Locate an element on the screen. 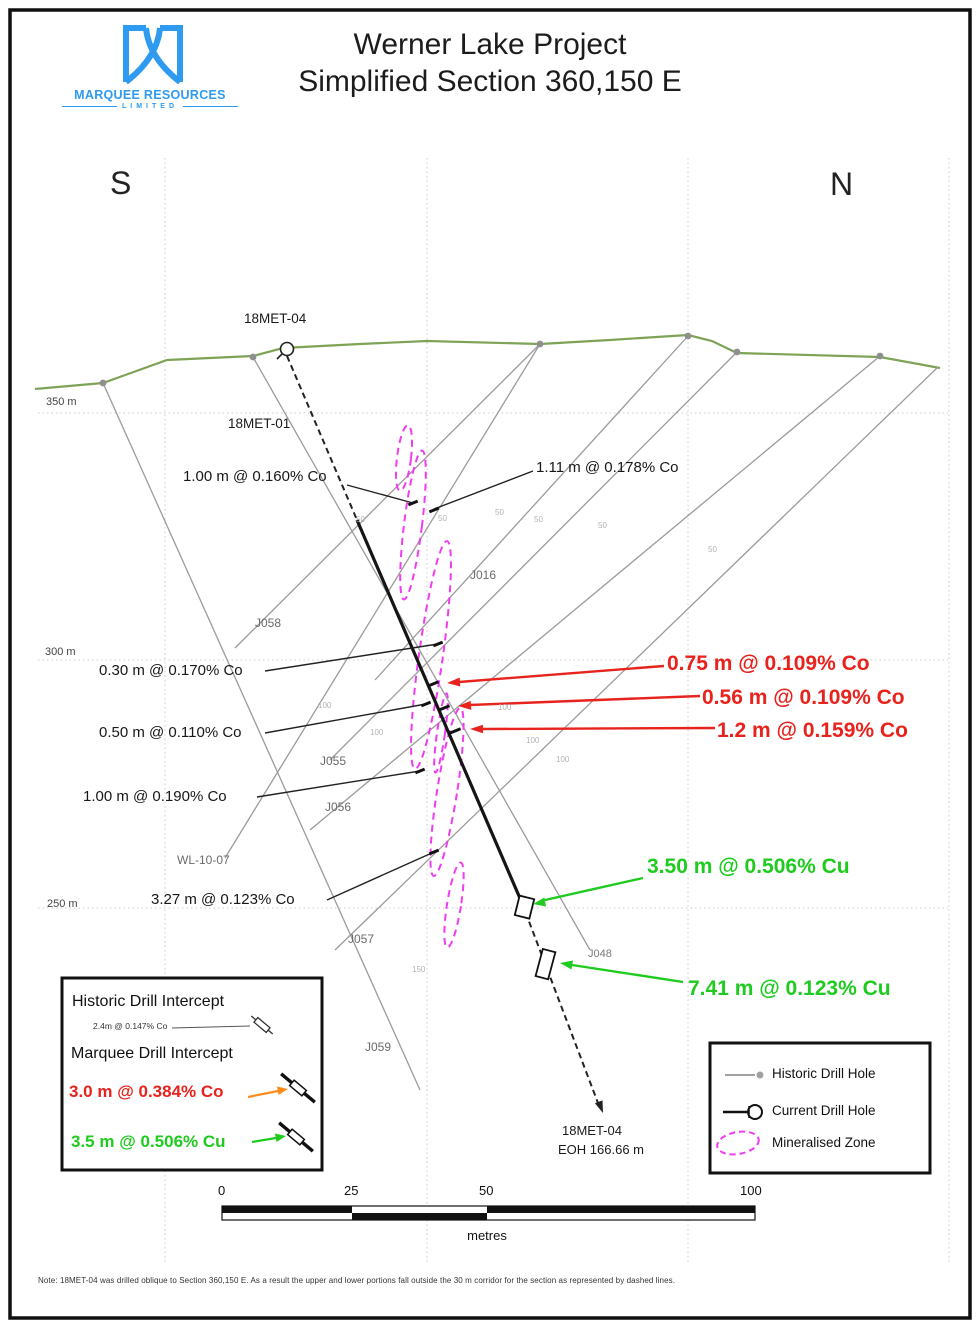  topography-line is located at coordinates (487, 362).